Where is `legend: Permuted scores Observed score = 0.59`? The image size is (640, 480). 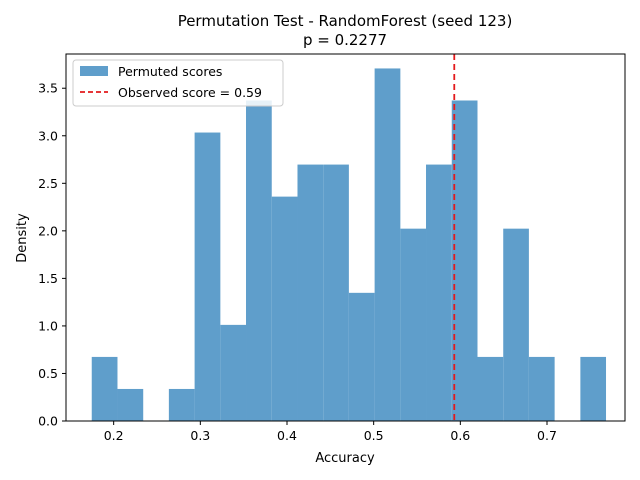 legend: Permuted scores Observed score = 0.59 is located at coordinates (178, 83).